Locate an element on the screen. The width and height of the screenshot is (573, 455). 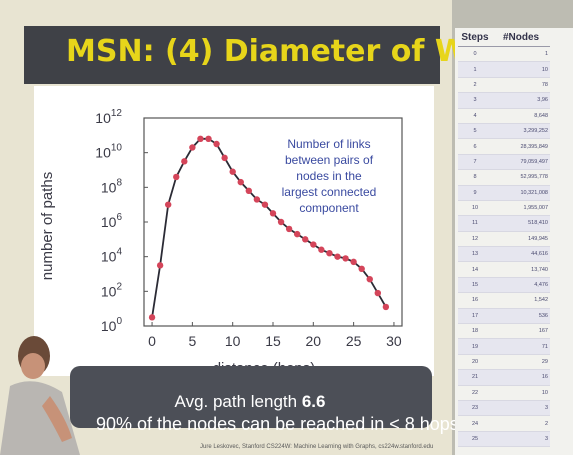
table-row: 19 71 is located at coordinates (504, 346).